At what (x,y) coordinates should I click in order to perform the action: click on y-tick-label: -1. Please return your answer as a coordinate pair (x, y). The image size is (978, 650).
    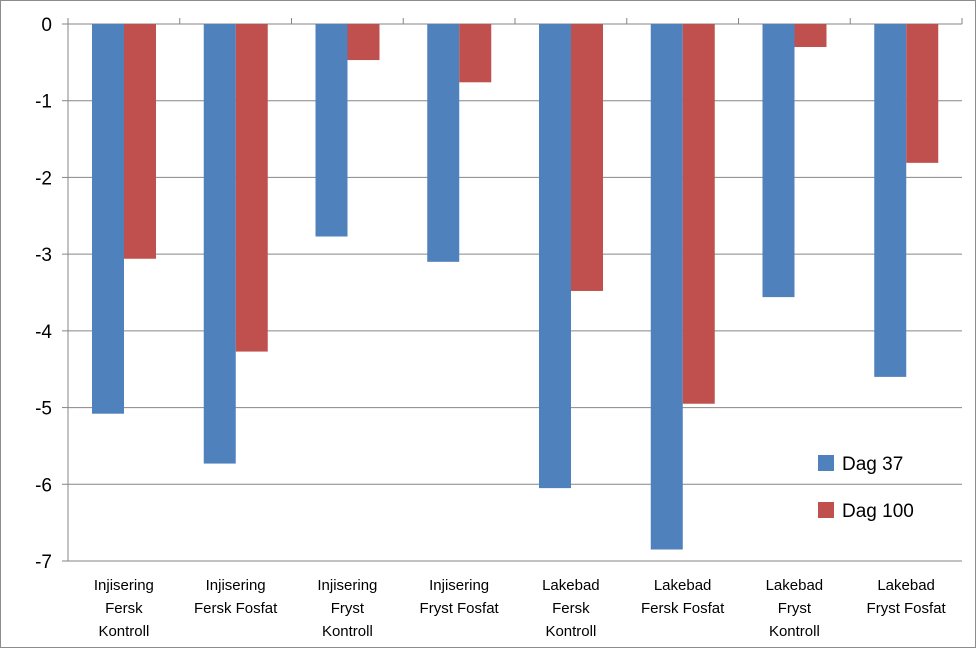
    Looking at the image, I should click on (43, 102).